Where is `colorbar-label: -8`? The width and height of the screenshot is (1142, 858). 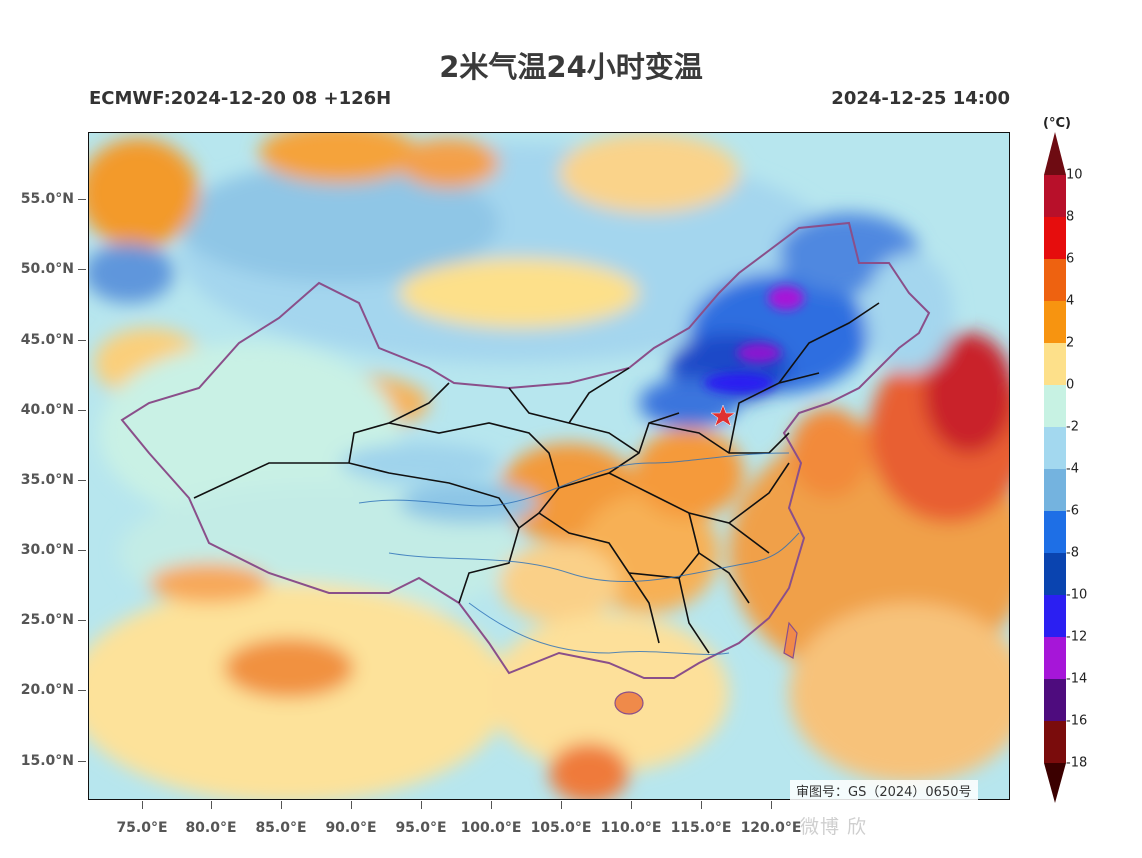 colorbar-label: -8 is located at coordinates (1072, 553).